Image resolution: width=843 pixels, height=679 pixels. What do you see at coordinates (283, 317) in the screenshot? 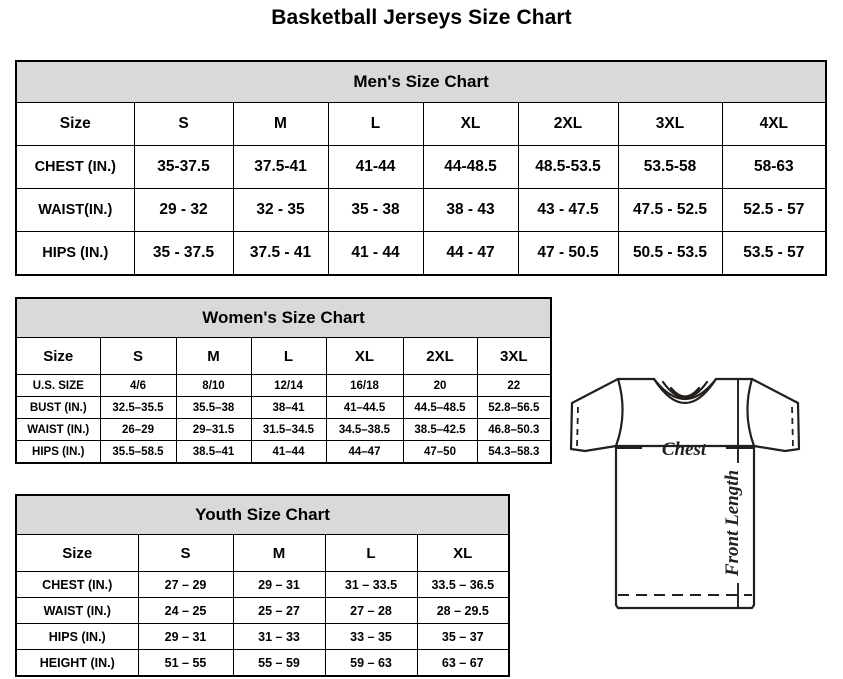
I see `womens-caption-row: Women's Size Chart` at bounding box center [283, 317].